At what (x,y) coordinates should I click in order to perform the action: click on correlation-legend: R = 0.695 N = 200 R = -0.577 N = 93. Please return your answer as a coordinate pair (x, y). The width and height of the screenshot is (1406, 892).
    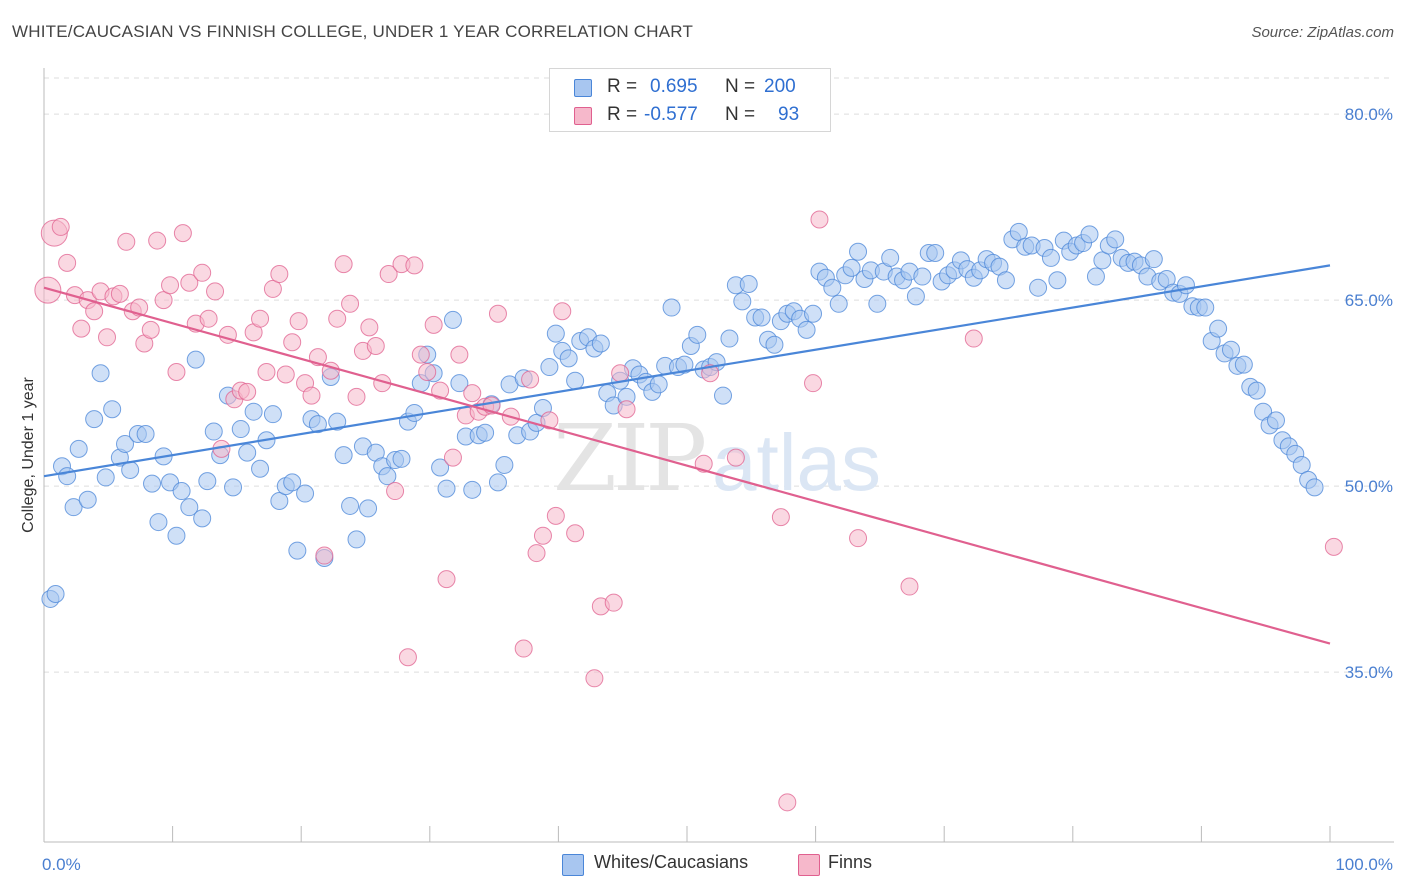
    Looking at the image, I should click on (690, 100).